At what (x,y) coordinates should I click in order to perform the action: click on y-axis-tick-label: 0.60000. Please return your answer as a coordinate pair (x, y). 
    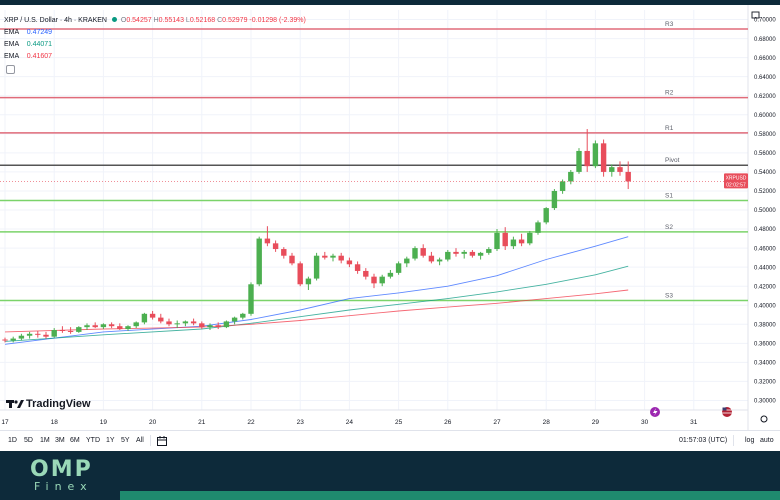
    Looking at the image, I should click on (765, 116).